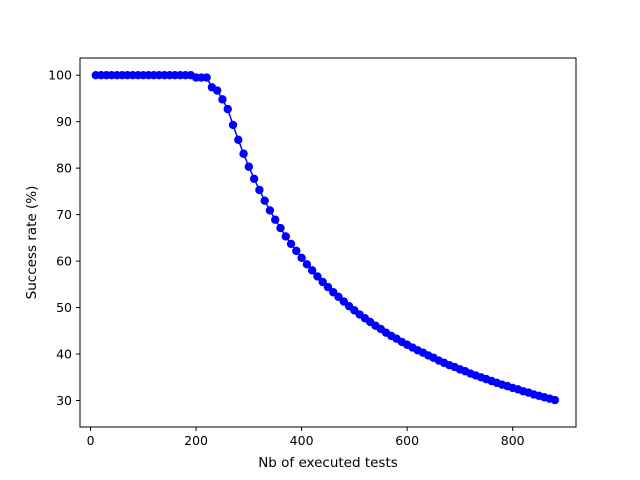 The height and width of the screenshot is (480, 640). What do you see at coordinates (64, 400) in the screenshot?
I see `y-tick-label: 30` at bounding box center [64, 400].